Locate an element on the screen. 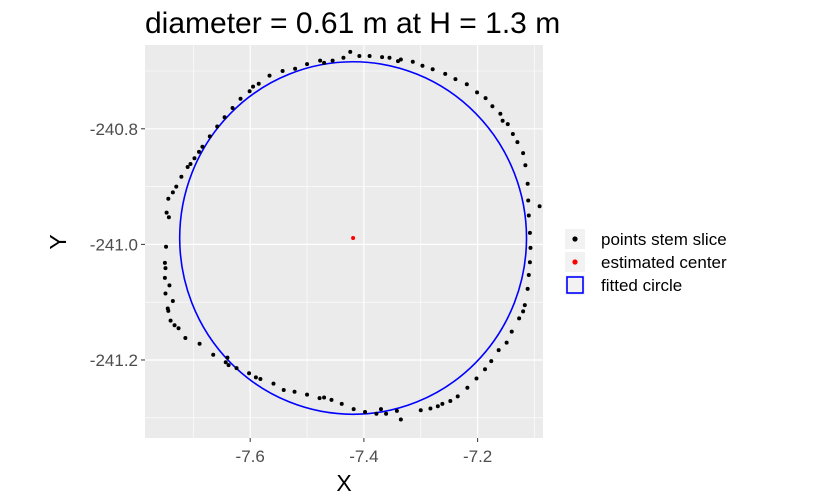  chart-title: diameter = 0.61 m at H = 1.3 m is located at coordinates (352, 23).